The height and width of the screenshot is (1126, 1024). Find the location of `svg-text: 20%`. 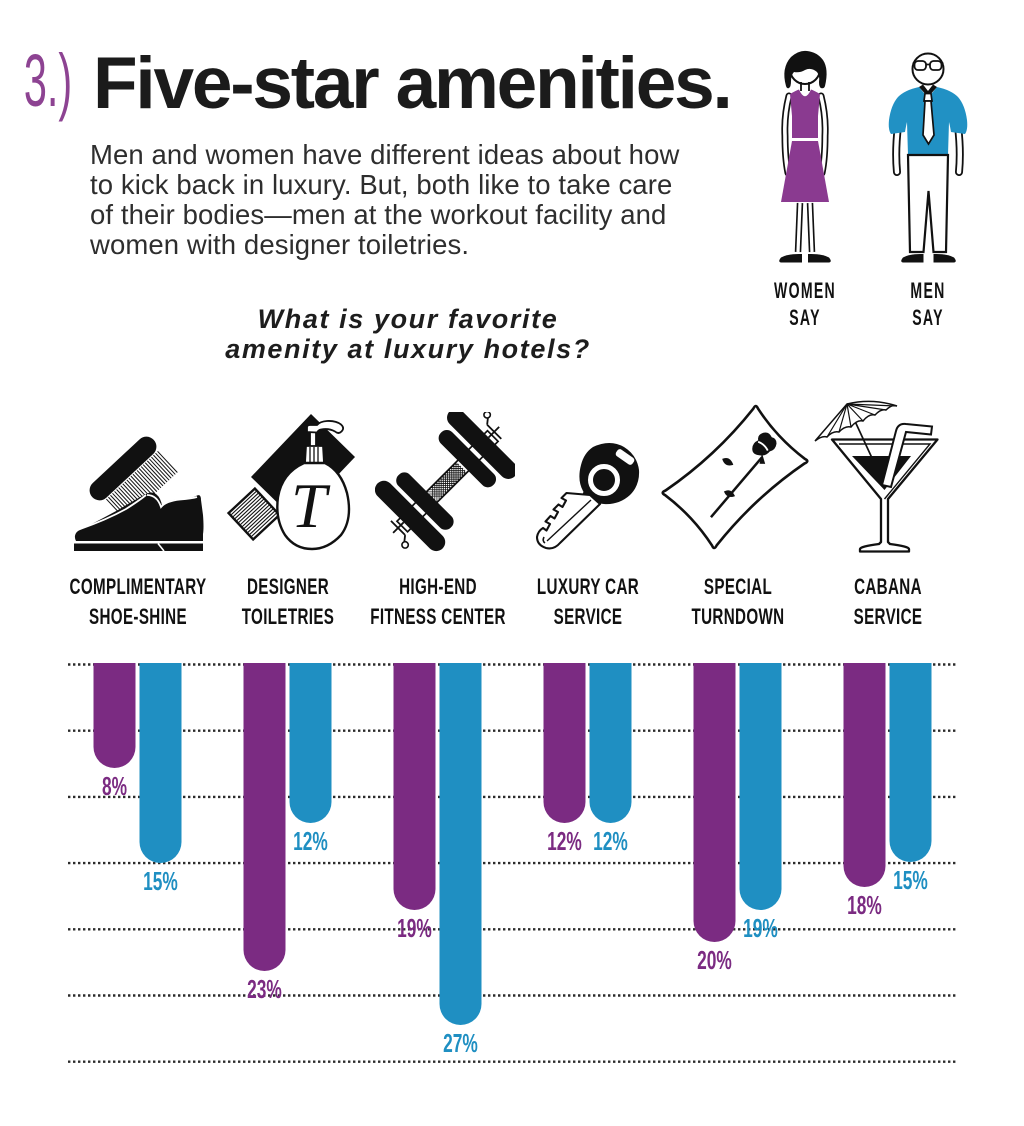

svg-text: 20% is located at coordinates (714, 960).